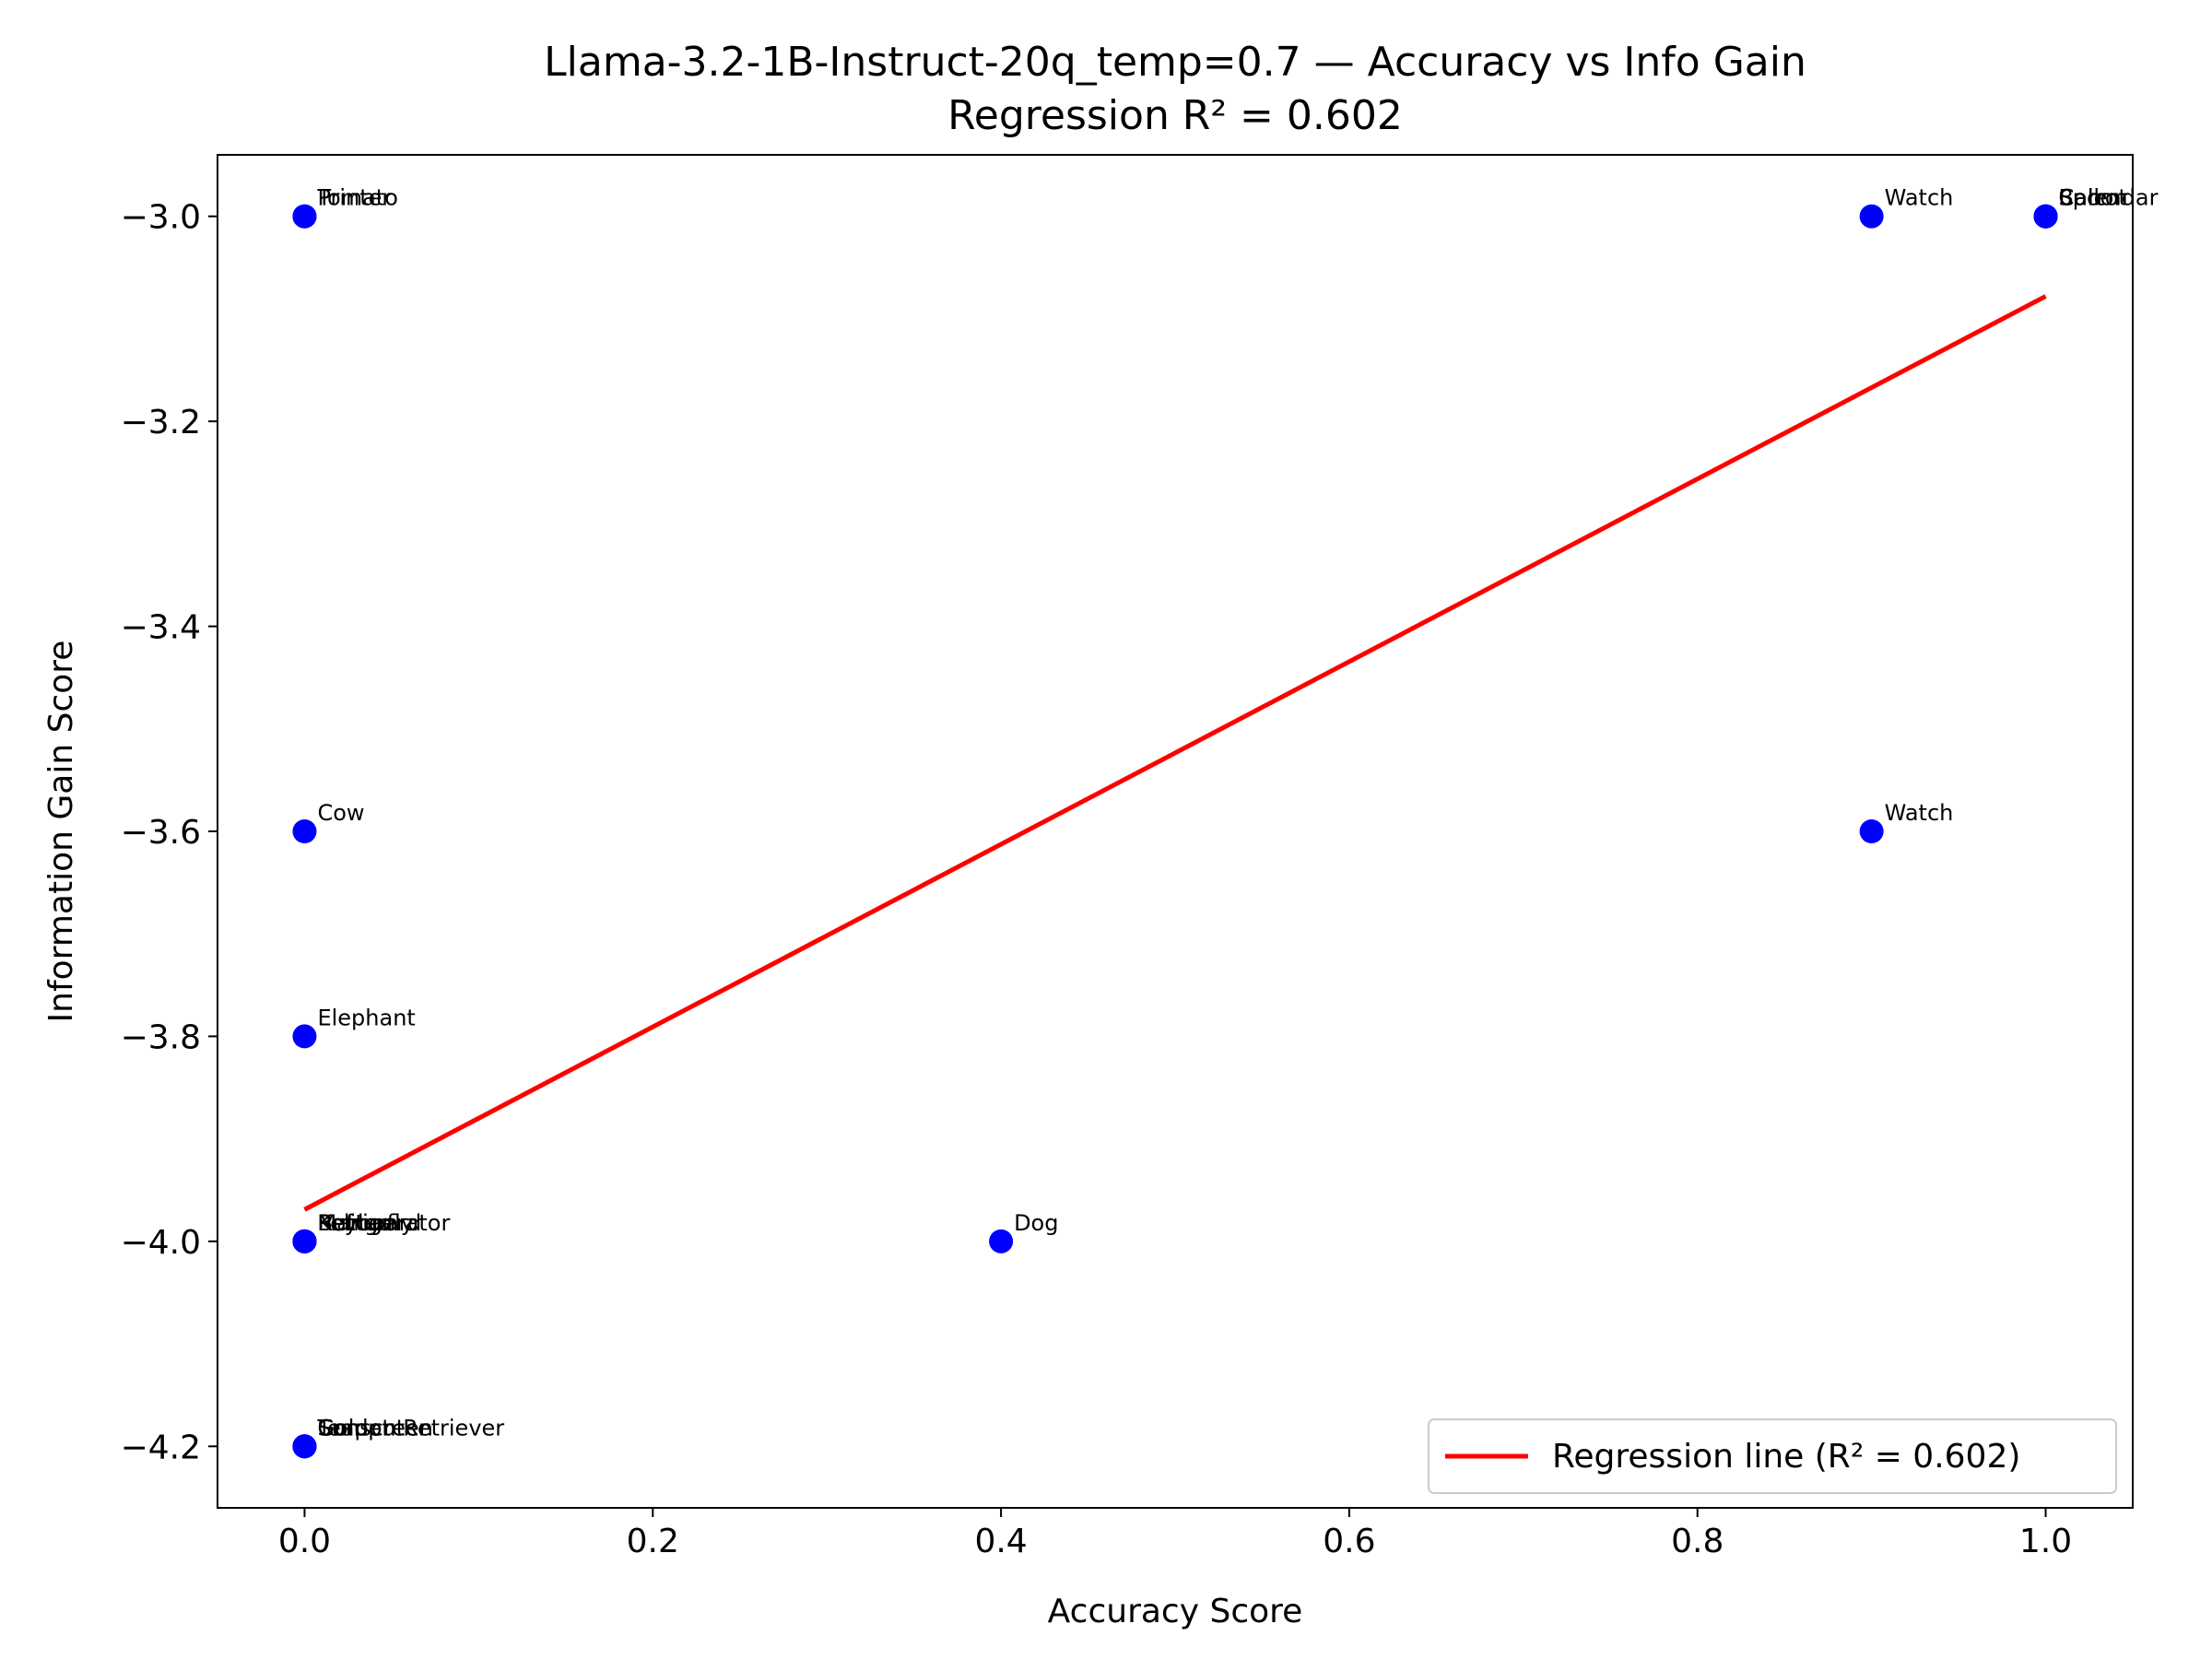 The image size is (2212, 1659). What do you see at coordinates (1697, 1541) in the screenshot?
I see `x-tick-label: 0.8` at bounding box center [1697, 1541].